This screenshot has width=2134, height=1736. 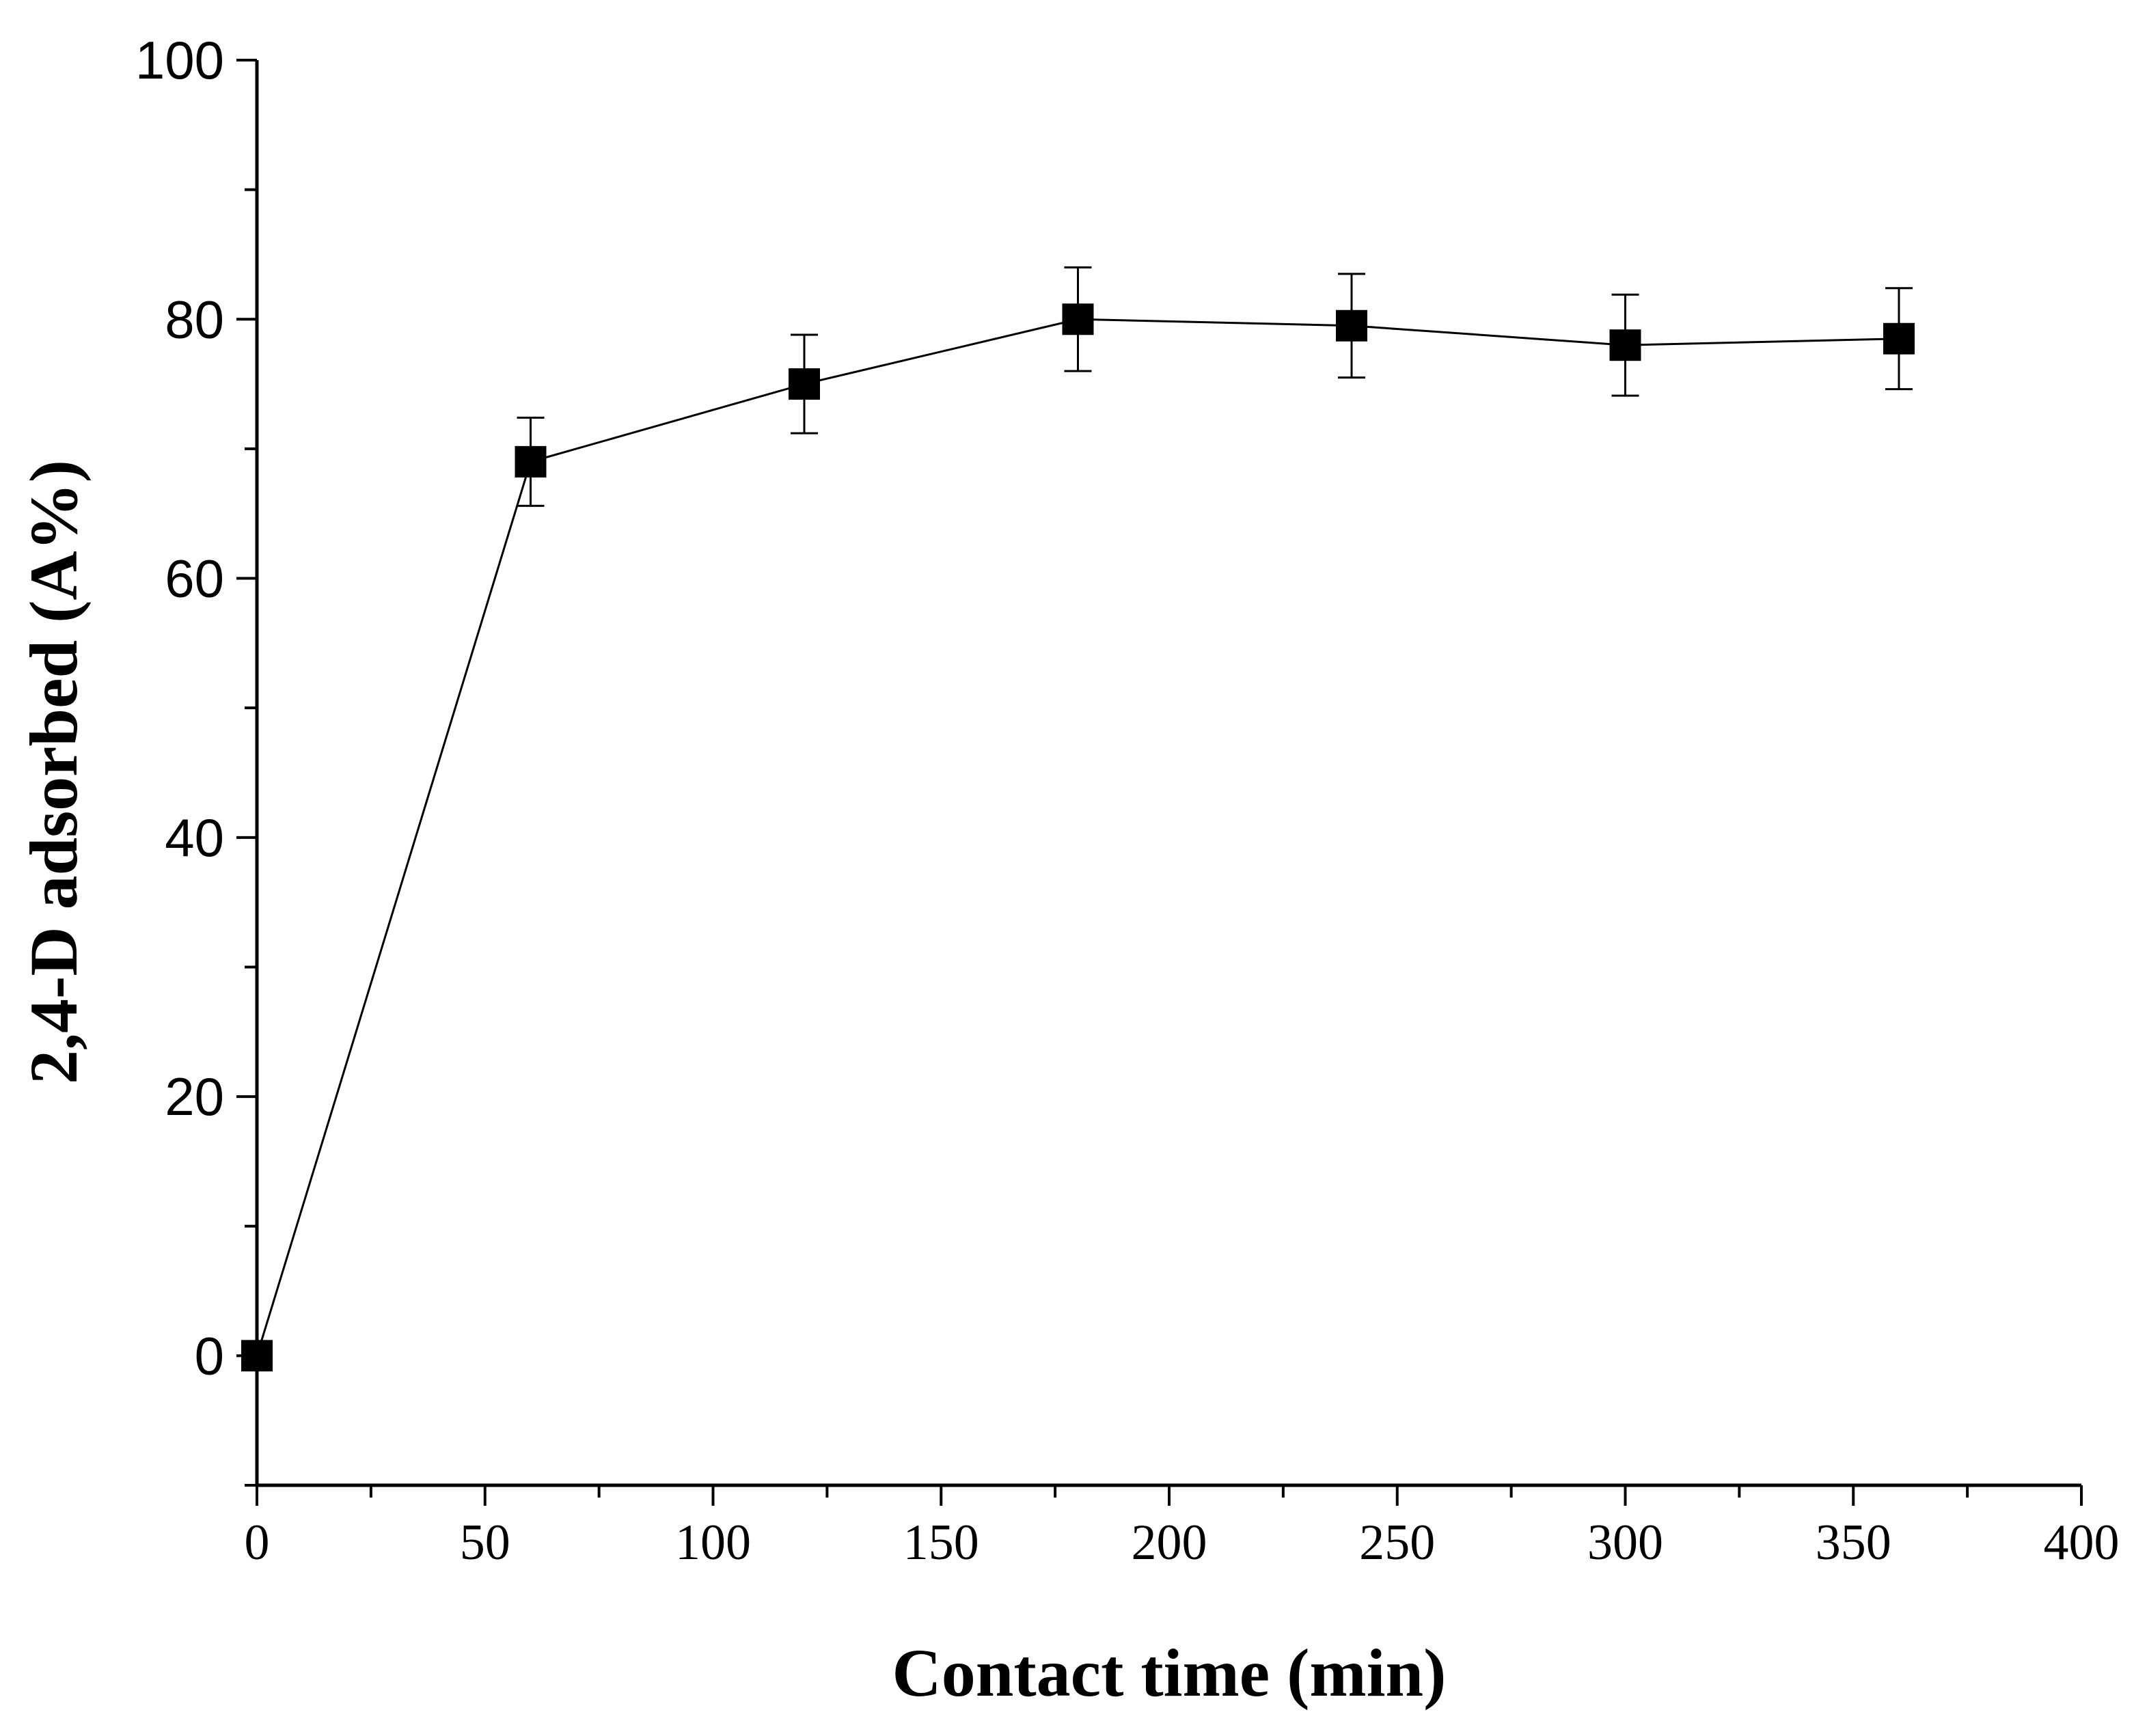 What do you see at coordinates (194, 1096) in the screenshot?
I see `y-tick-label: 20` at bounding box center [194, 1096].